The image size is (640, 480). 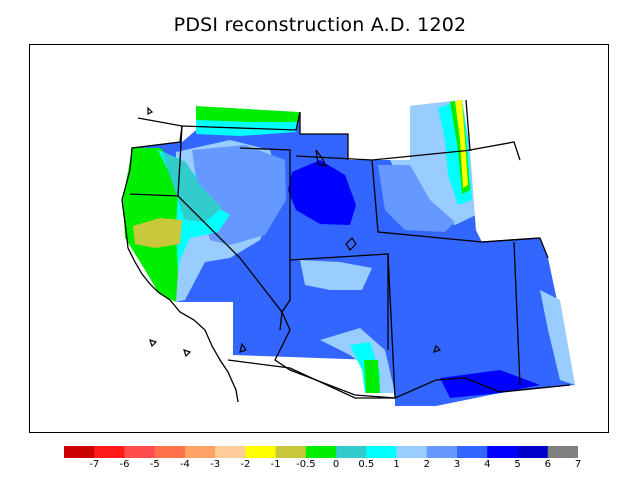 I want to click on colorbar, so click(x=321, y=452).